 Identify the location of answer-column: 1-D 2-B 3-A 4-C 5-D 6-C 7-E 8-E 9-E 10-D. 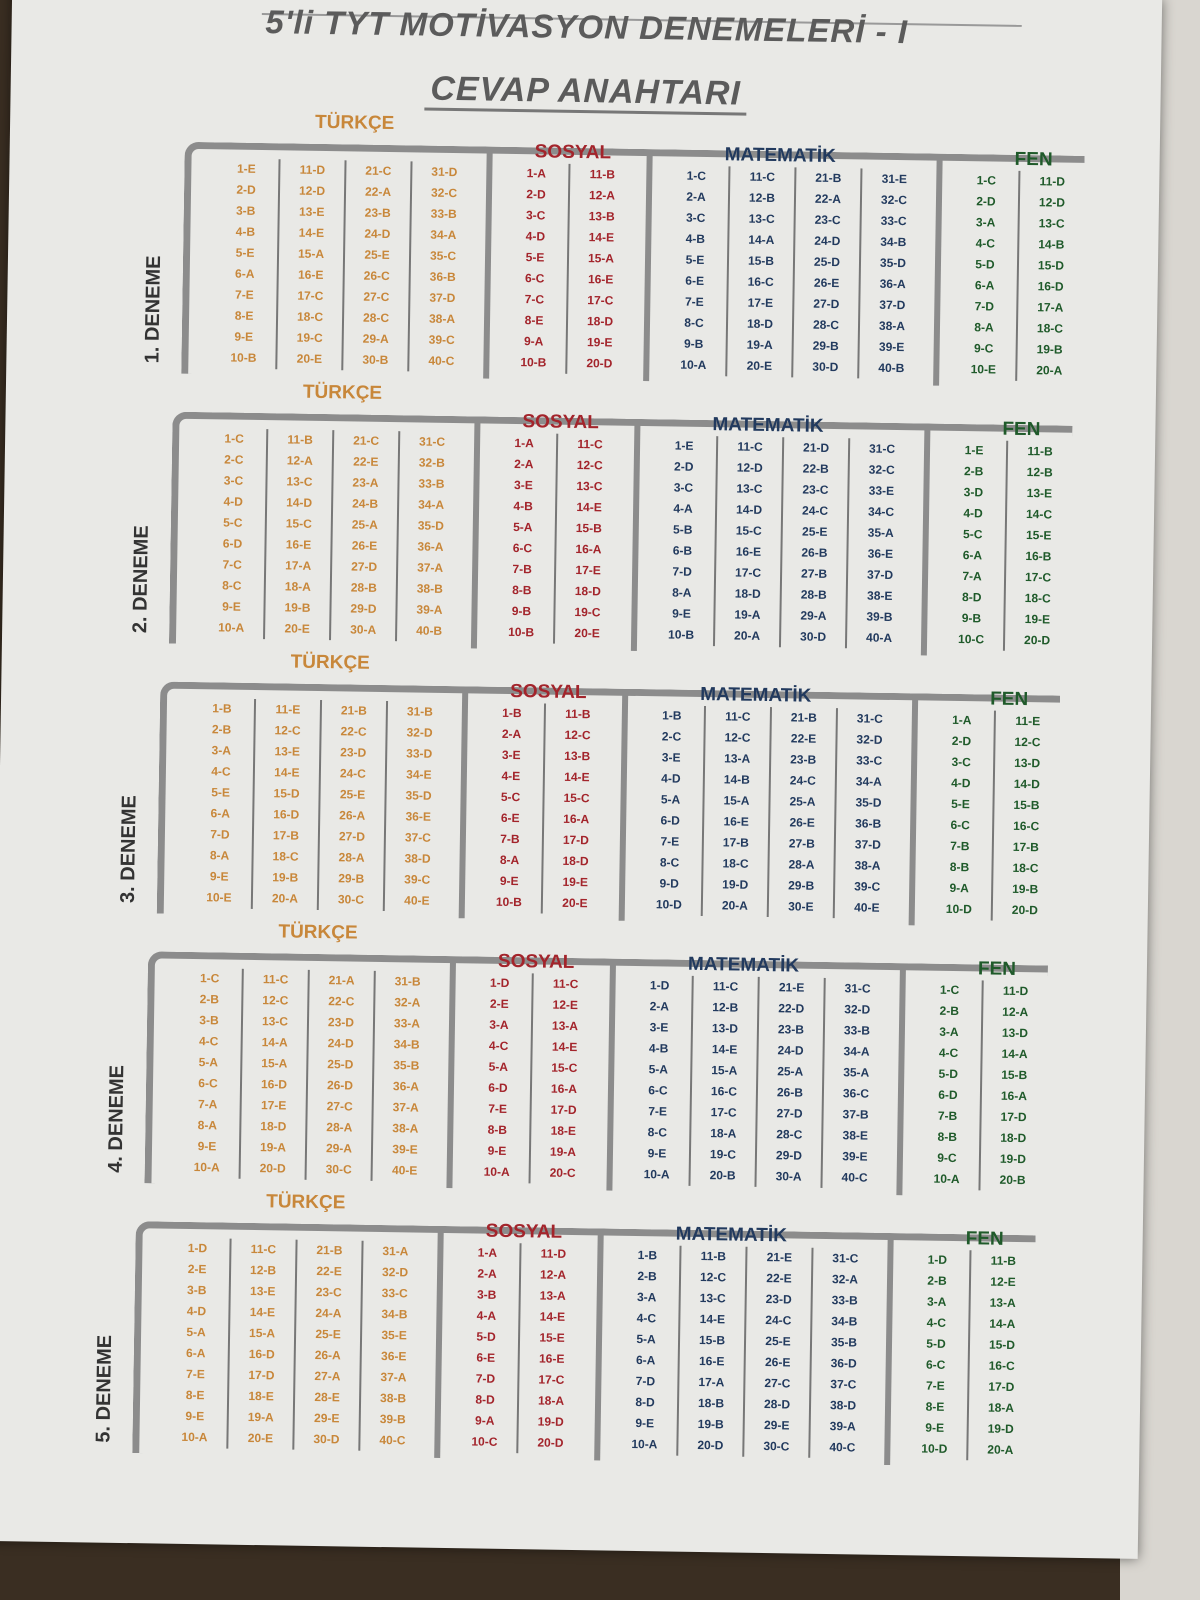
(937, 1355).